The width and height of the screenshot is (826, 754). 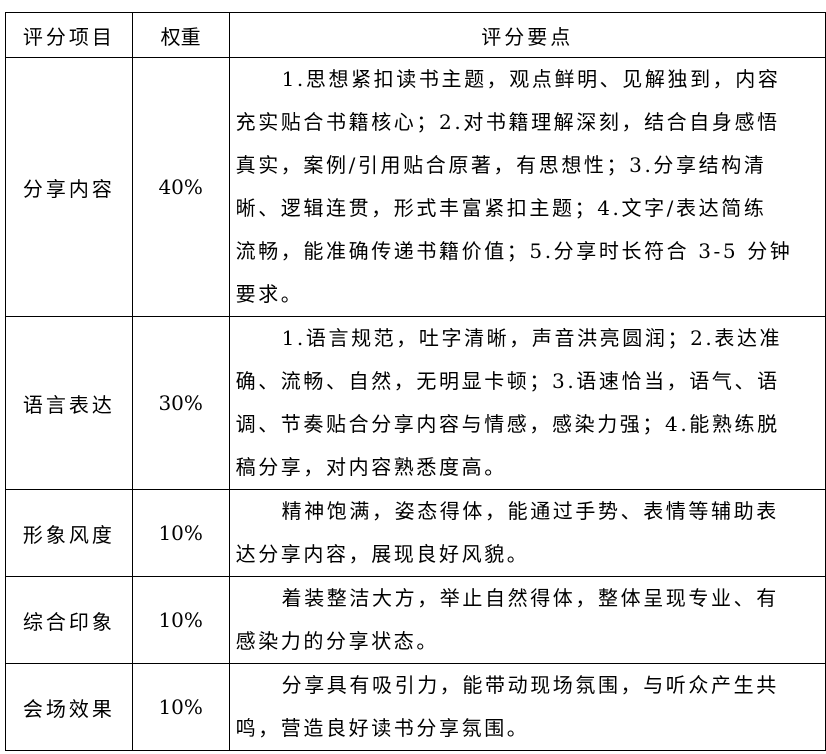 What do you see at coordinates (337, 641) in the screenshot?
I see `criteria-line: 感染力的分享状态。` at bounding box center [337, 641].